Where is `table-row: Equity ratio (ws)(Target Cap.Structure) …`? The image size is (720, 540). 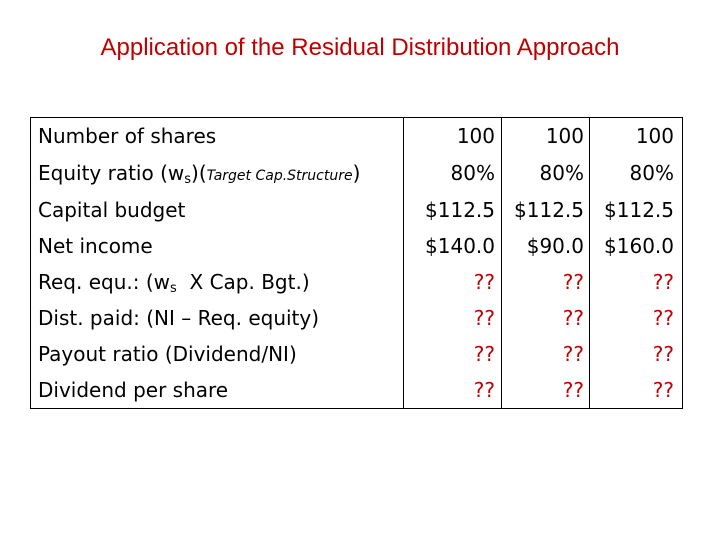 table-row: Equity ratio (ws)(Target Cap.Structure) … is located at coordinates (356, 173).